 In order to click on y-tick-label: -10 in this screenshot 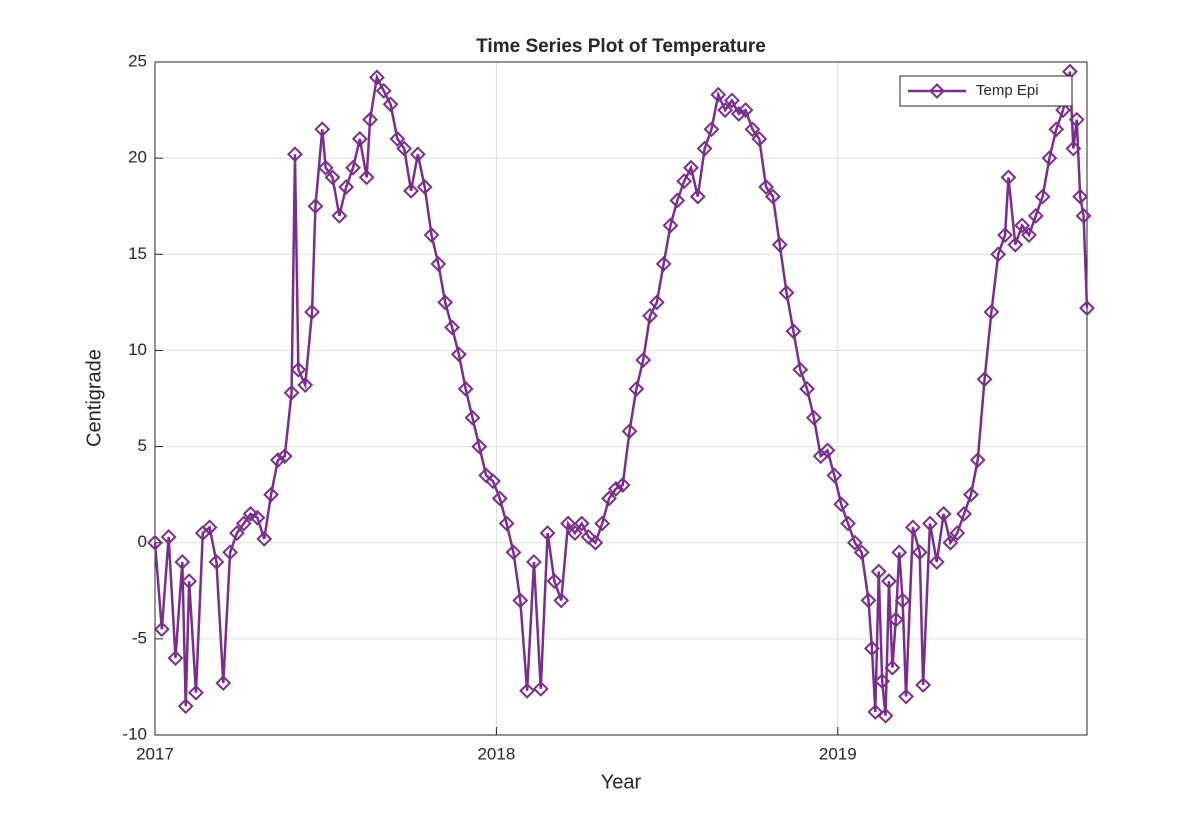, I will do `click(134, 733)`.